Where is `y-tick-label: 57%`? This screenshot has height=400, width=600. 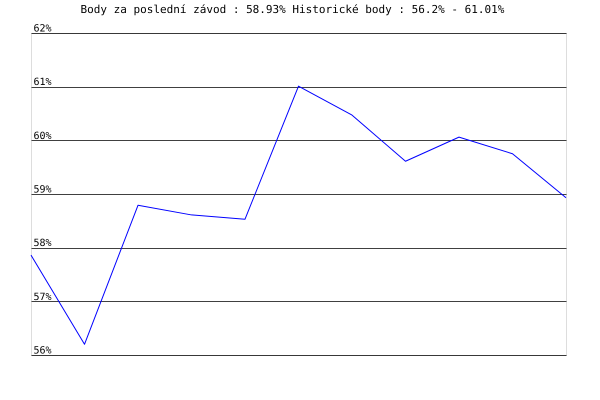
y-tick-label: 57% is located at coordinates (43, 297).